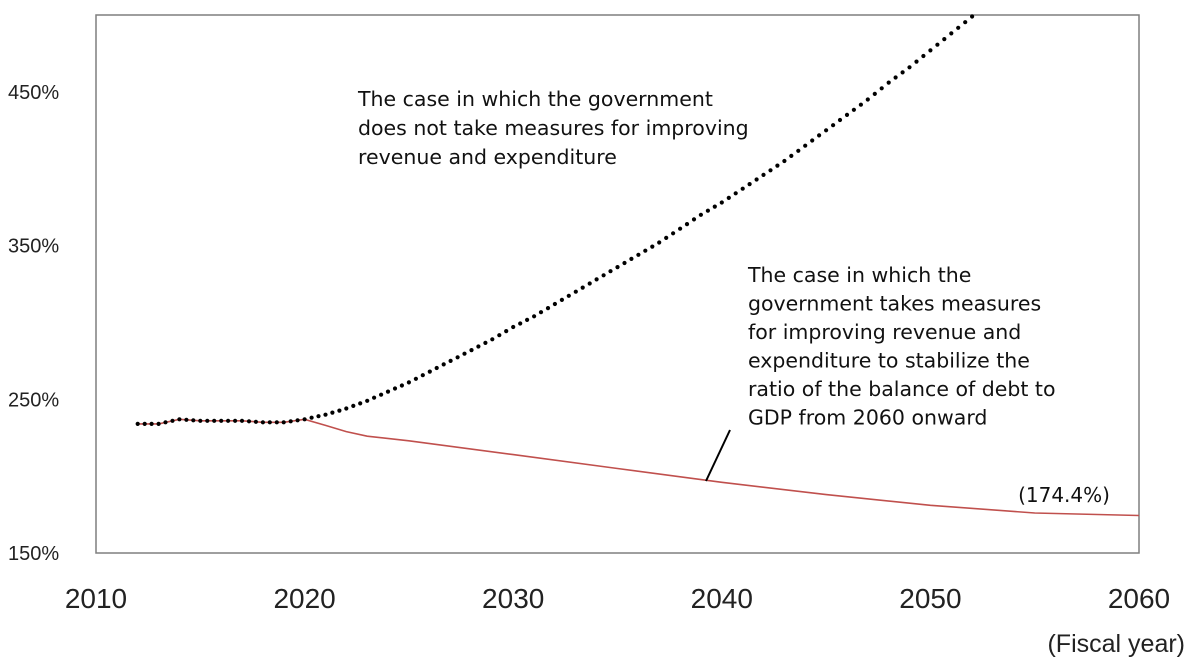 Image resolution: width=1199 pixels, height=664 pixels. I want to click on annotation-leader-line, so click(718, 455).